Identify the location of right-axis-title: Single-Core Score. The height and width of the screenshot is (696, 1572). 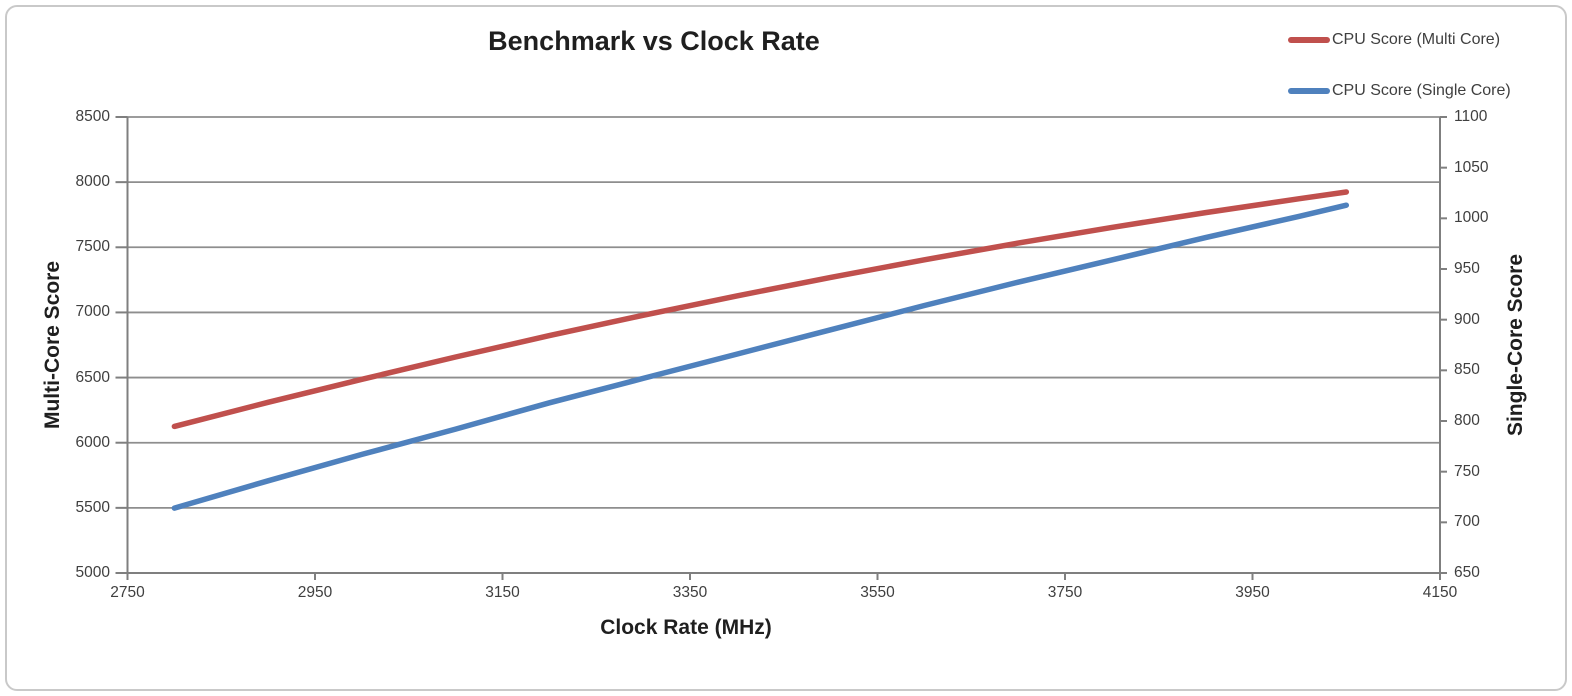
(1515, 345).